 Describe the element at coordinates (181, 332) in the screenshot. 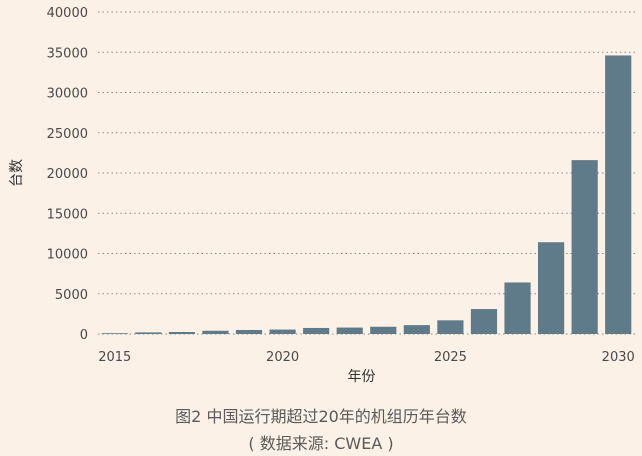

I see `bar-2017` at that location.